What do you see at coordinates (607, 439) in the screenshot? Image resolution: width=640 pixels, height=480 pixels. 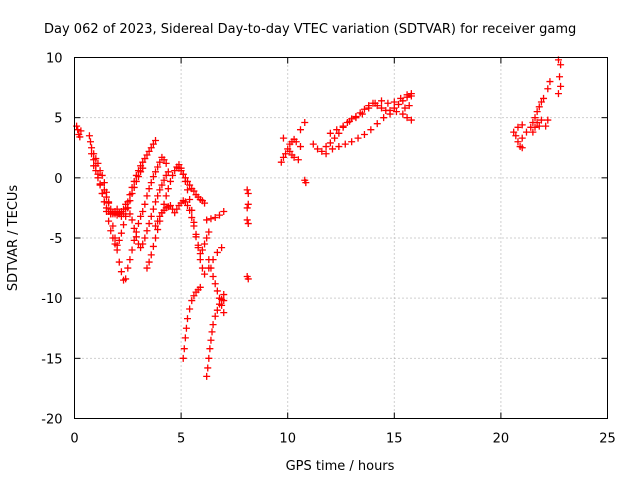 I see `x-tick-label: 25` at bounding box center [607, 439].